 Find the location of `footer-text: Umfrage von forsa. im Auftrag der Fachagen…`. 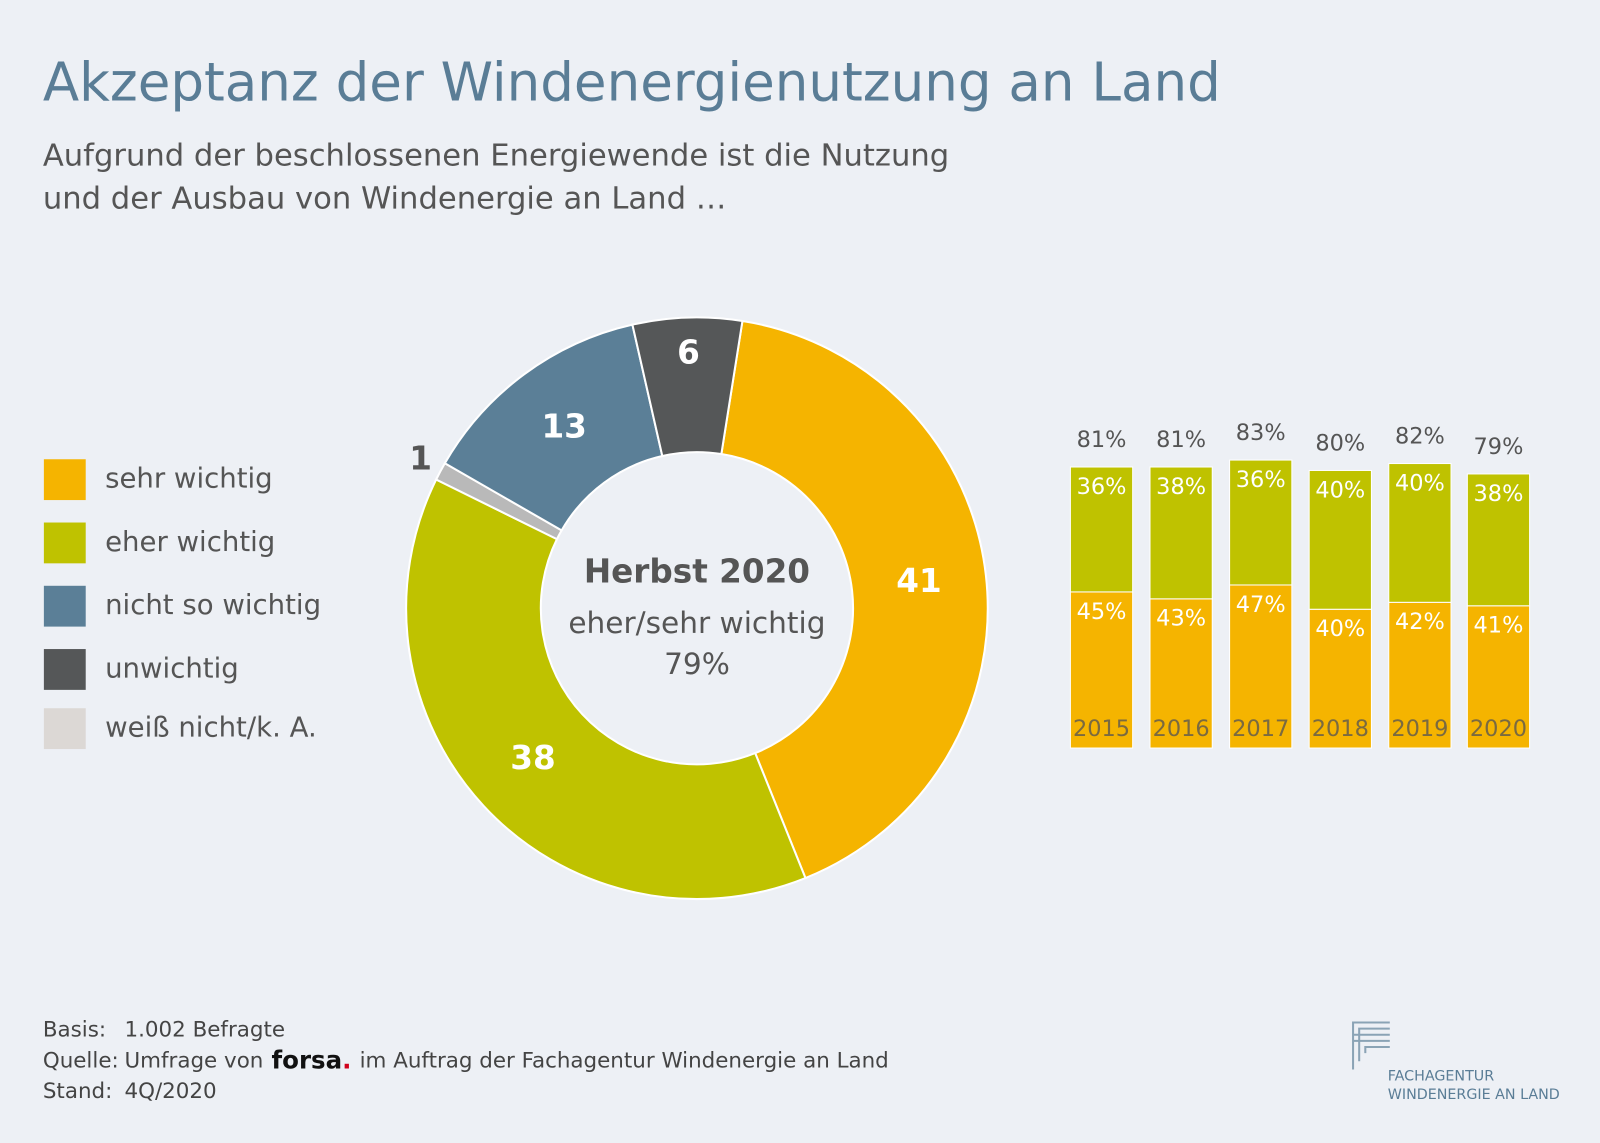

footer-text: Umfrage von forsa. im Auftrag der Fachagen… is located at coordinates (506, 1059).